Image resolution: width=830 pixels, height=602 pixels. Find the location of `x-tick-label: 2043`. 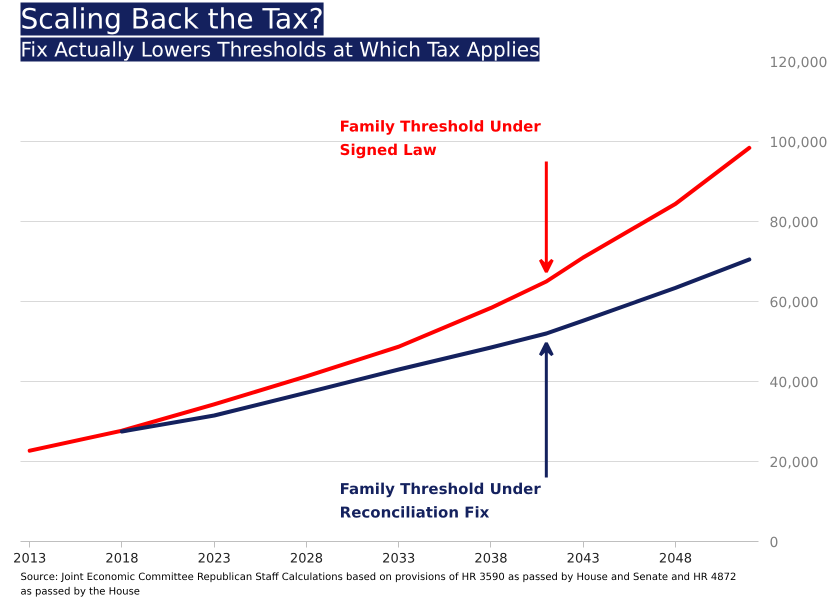

x-tick-label: 2043 is located at coordinates (583, 559).